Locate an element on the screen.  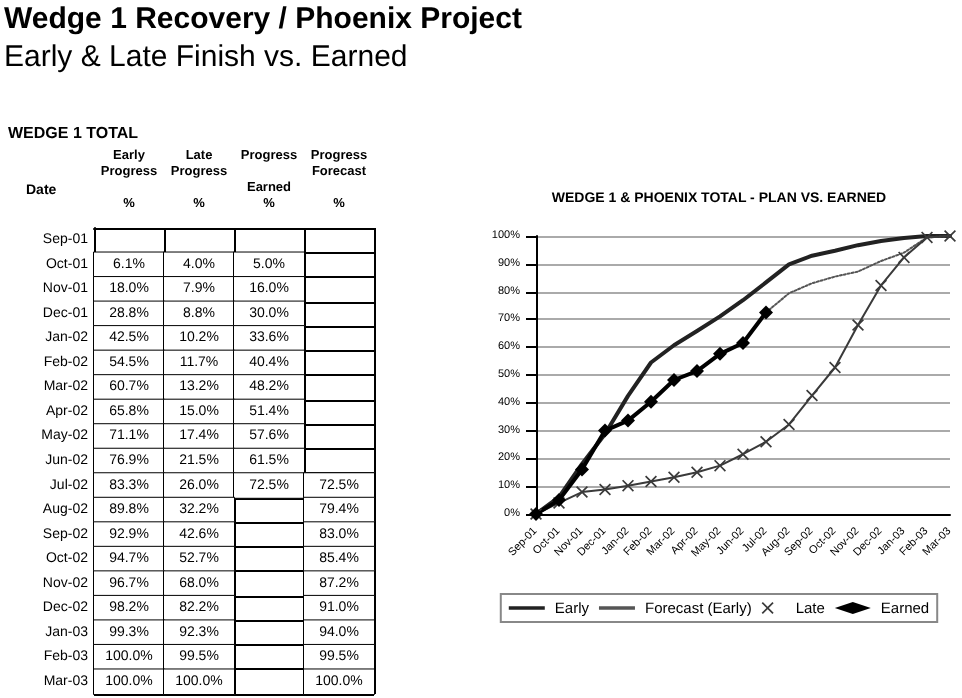
chart-subtitle: Early & Late Finish vs. Earned is located at coordinates (206, 57).